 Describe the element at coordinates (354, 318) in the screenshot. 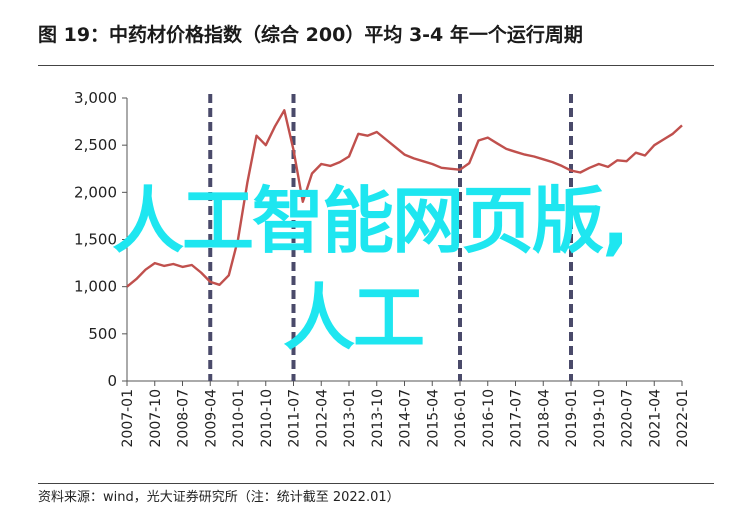

I see `watermark-overlay-line2: 人工` at that location.